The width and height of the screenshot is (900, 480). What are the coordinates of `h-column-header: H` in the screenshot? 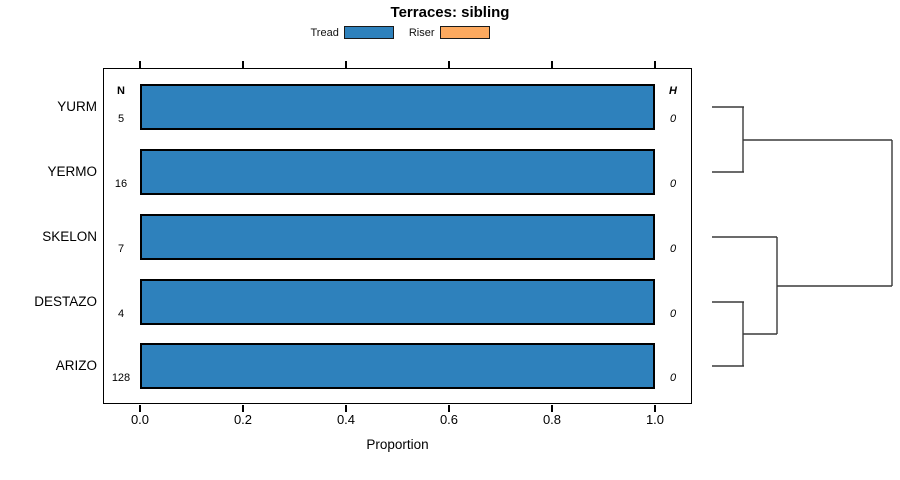 It's located at (673, 91).